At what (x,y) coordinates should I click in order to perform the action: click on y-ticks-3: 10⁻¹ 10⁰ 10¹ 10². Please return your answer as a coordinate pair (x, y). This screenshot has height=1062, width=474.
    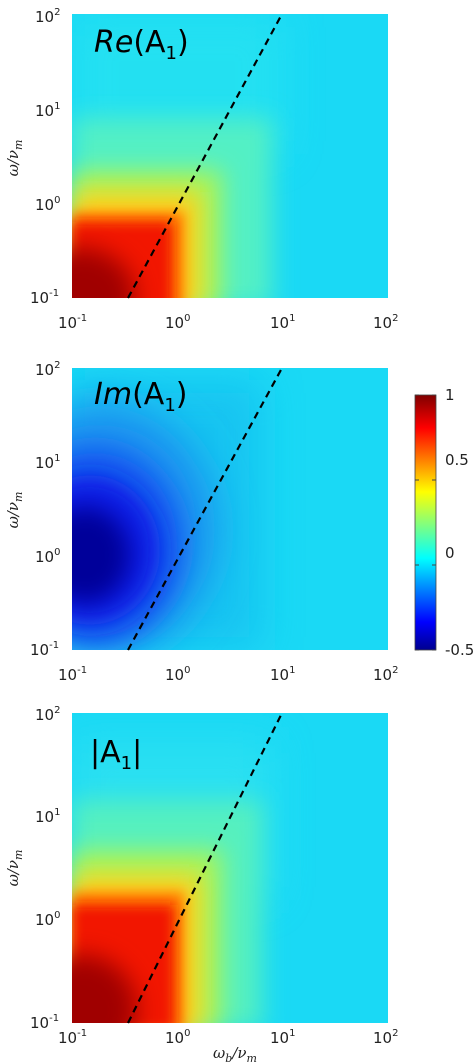
    Looking at the image, I should click on (45, 868).